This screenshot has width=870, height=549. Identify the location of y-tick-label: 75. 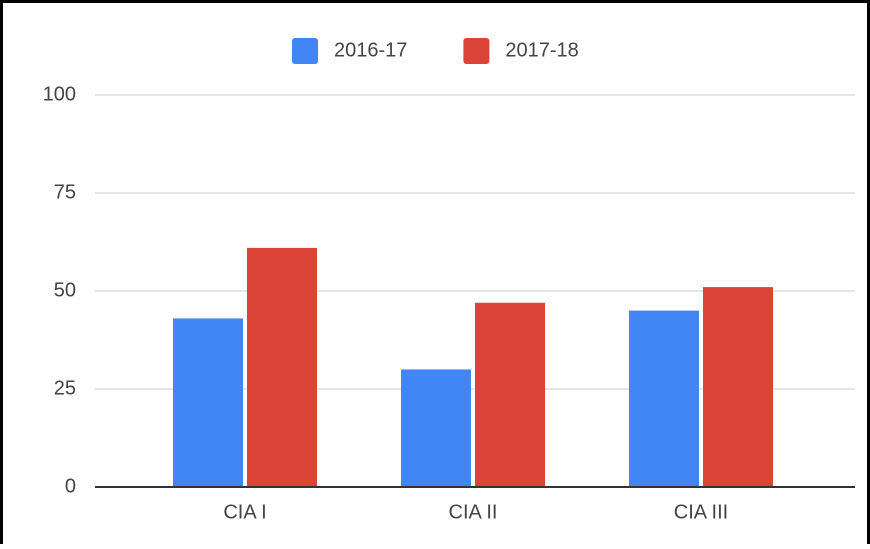
(65, 192).